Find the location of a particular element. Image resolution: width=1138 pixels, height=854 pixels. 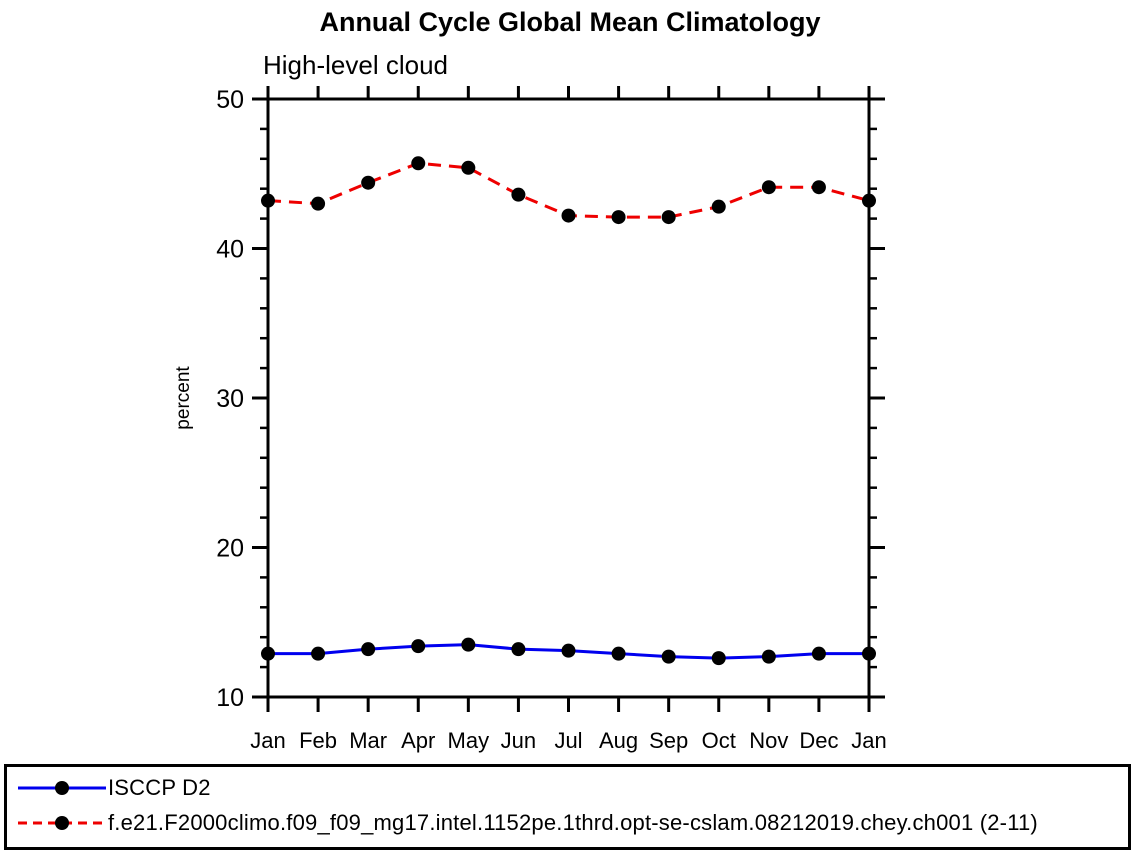

chart-title: Annual Cycle Global Mean Climatology is located at coordinates (569, 22).